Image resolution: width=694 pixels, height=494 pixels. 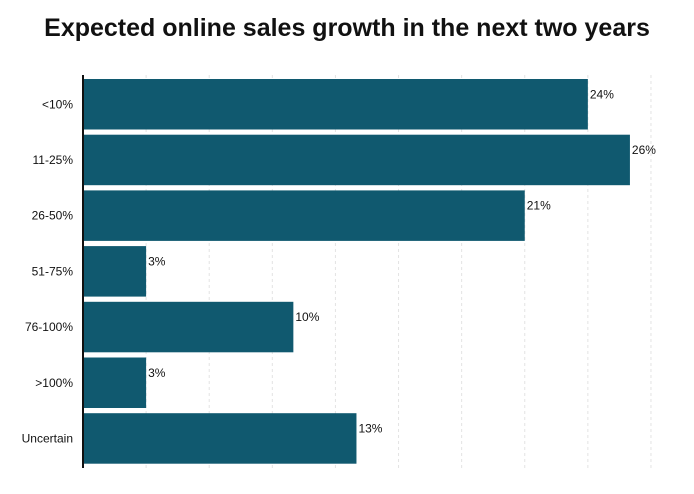 What do you see at coordinates (47, 438) in the screenshot?
I see `category-label: Uncertain` at bounding box center [47, 438].